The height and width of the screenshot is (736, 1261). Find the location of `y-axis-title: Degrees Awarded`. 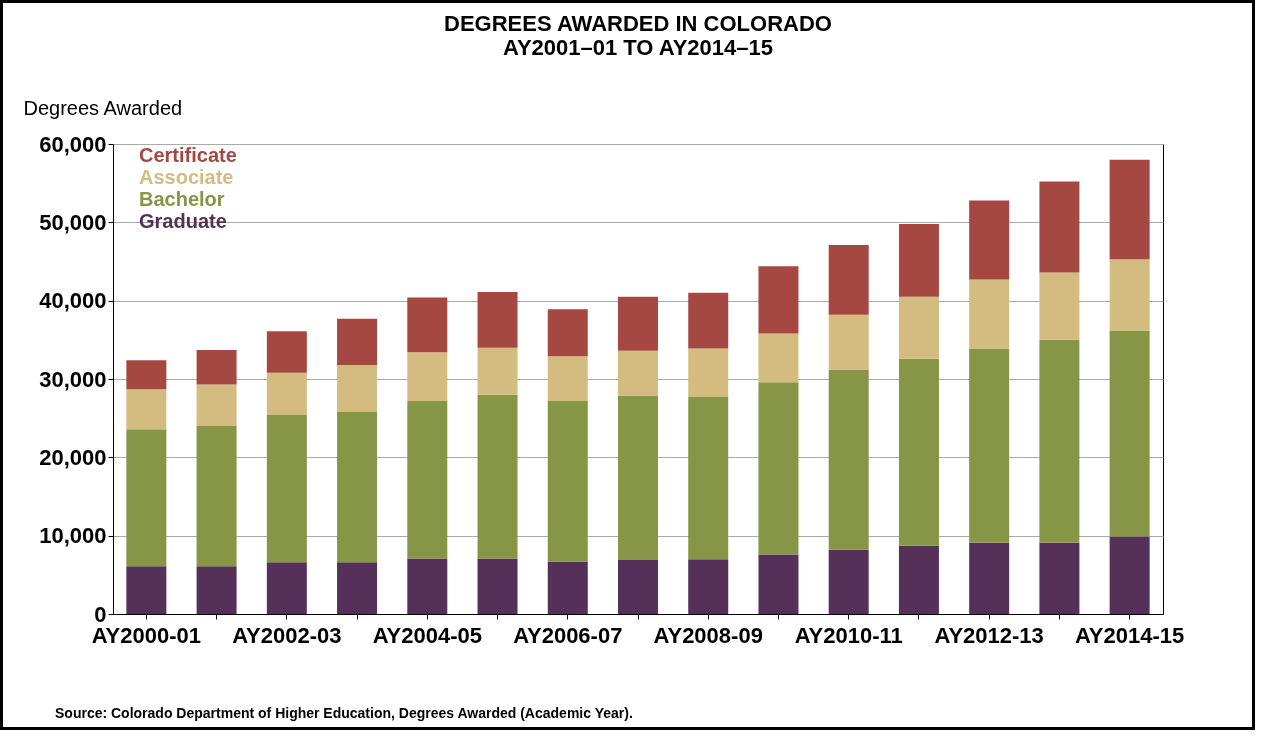

y-axis-title: Degrees Awarded is located at coordinates (103, 107).